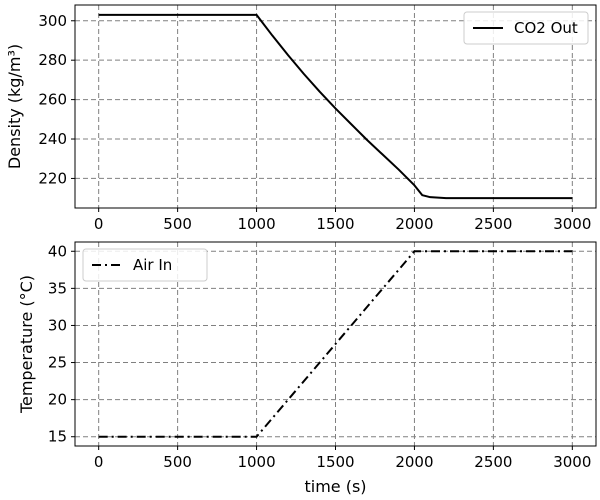 The width and height of the screenshot is (600, 500). Describe the element at coordinates (52, 139) in the screenshot. I see `y-tick-label: 240` at that location.